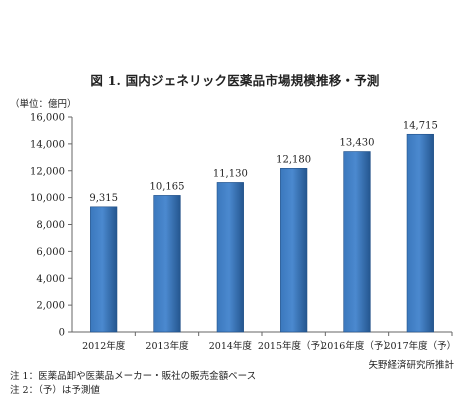 The width and height of the screenshot is (470, 400). What do you see at coordinates (104, 346) in the screenshot?
I see `x-tick-label: 2012年度` at bounding box center [104, 346].